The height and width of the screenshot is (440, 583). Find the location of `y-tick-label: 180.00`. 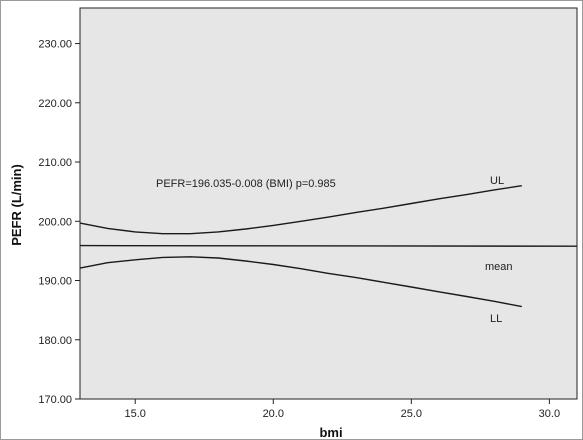

y-tick-label: 180.00 is located at coordinates (55, 341).